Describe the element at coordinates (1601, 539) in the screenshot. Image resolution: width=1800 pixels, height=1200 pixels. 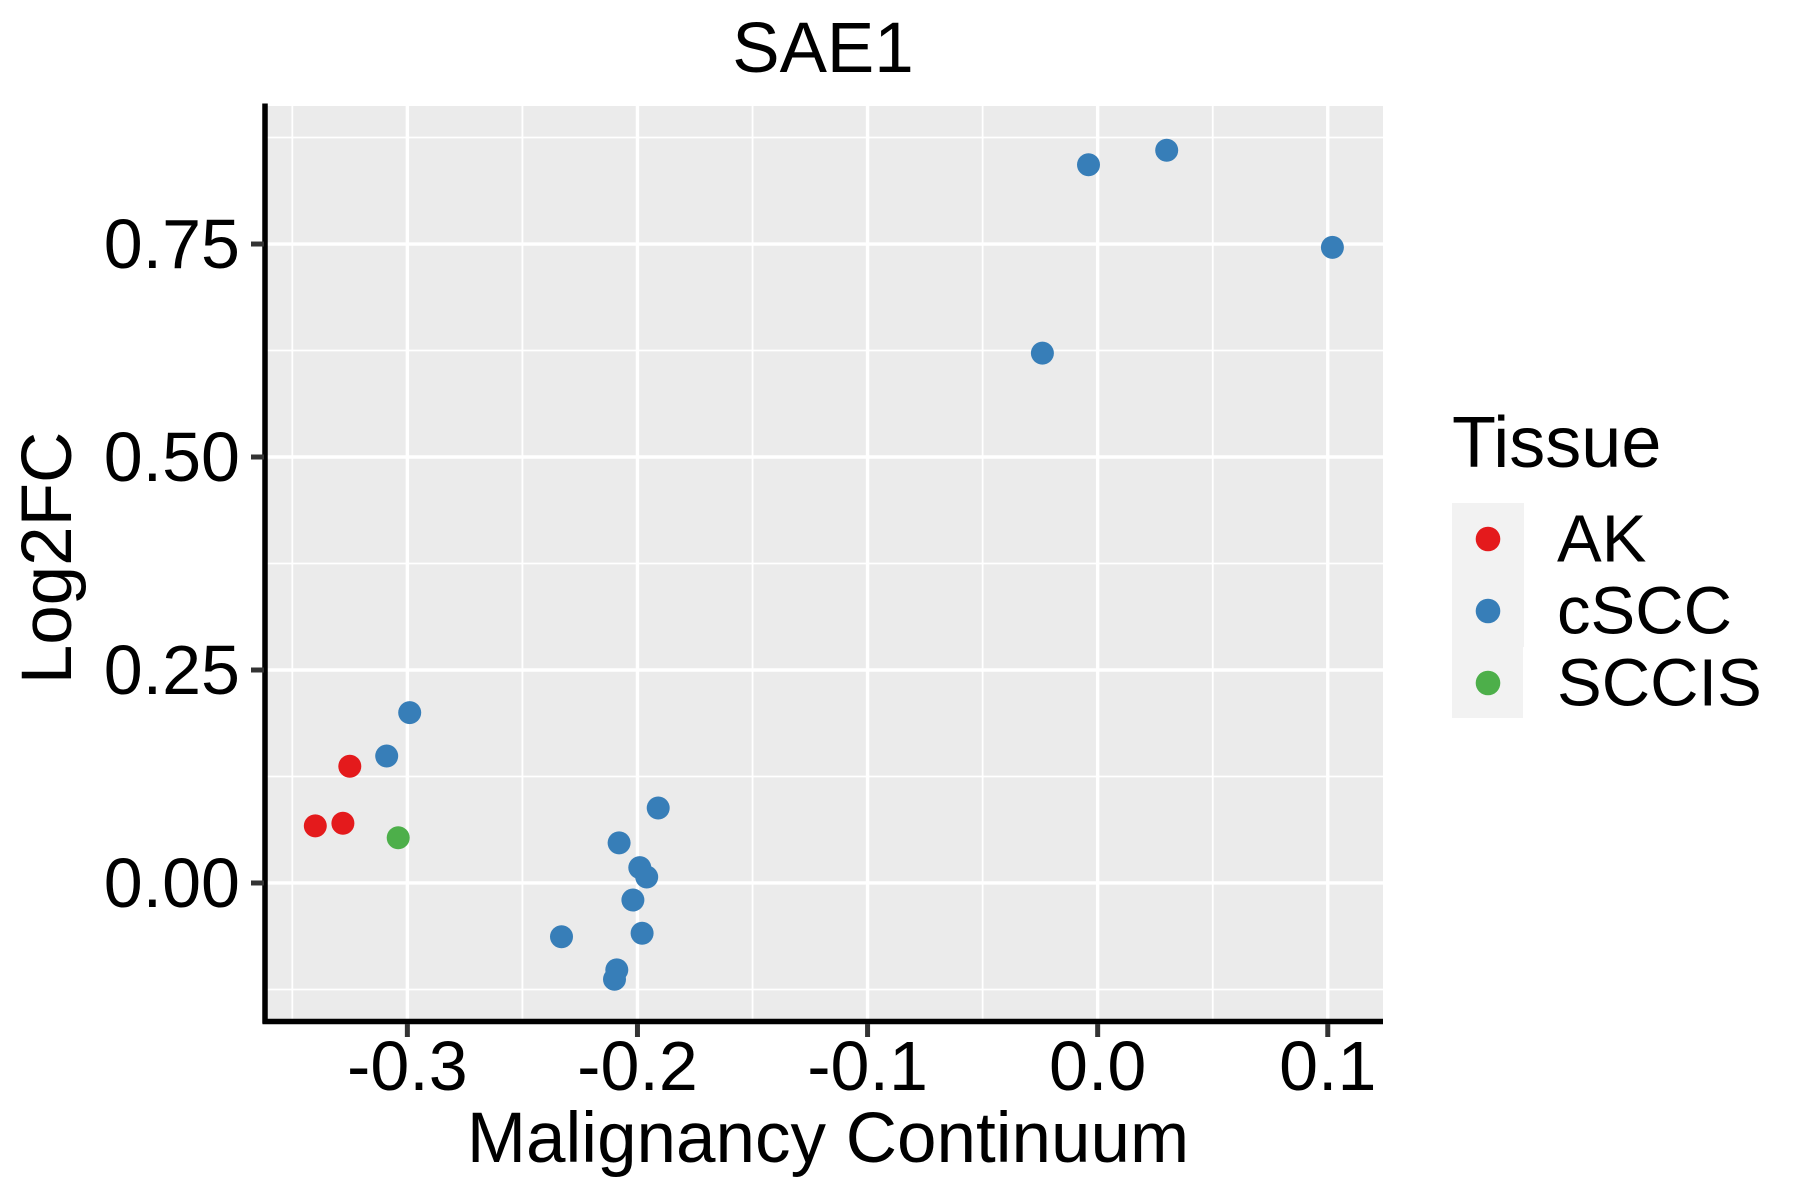
I see `legend-label-ak: AK` at that location.